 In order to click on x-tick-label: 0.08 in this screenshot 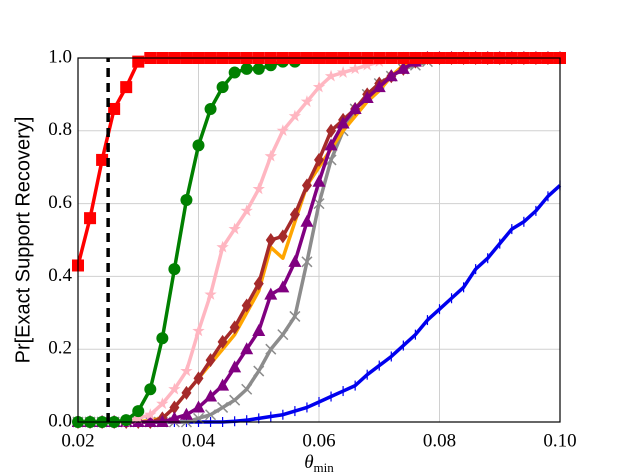, I will do `click(439, 440)`.